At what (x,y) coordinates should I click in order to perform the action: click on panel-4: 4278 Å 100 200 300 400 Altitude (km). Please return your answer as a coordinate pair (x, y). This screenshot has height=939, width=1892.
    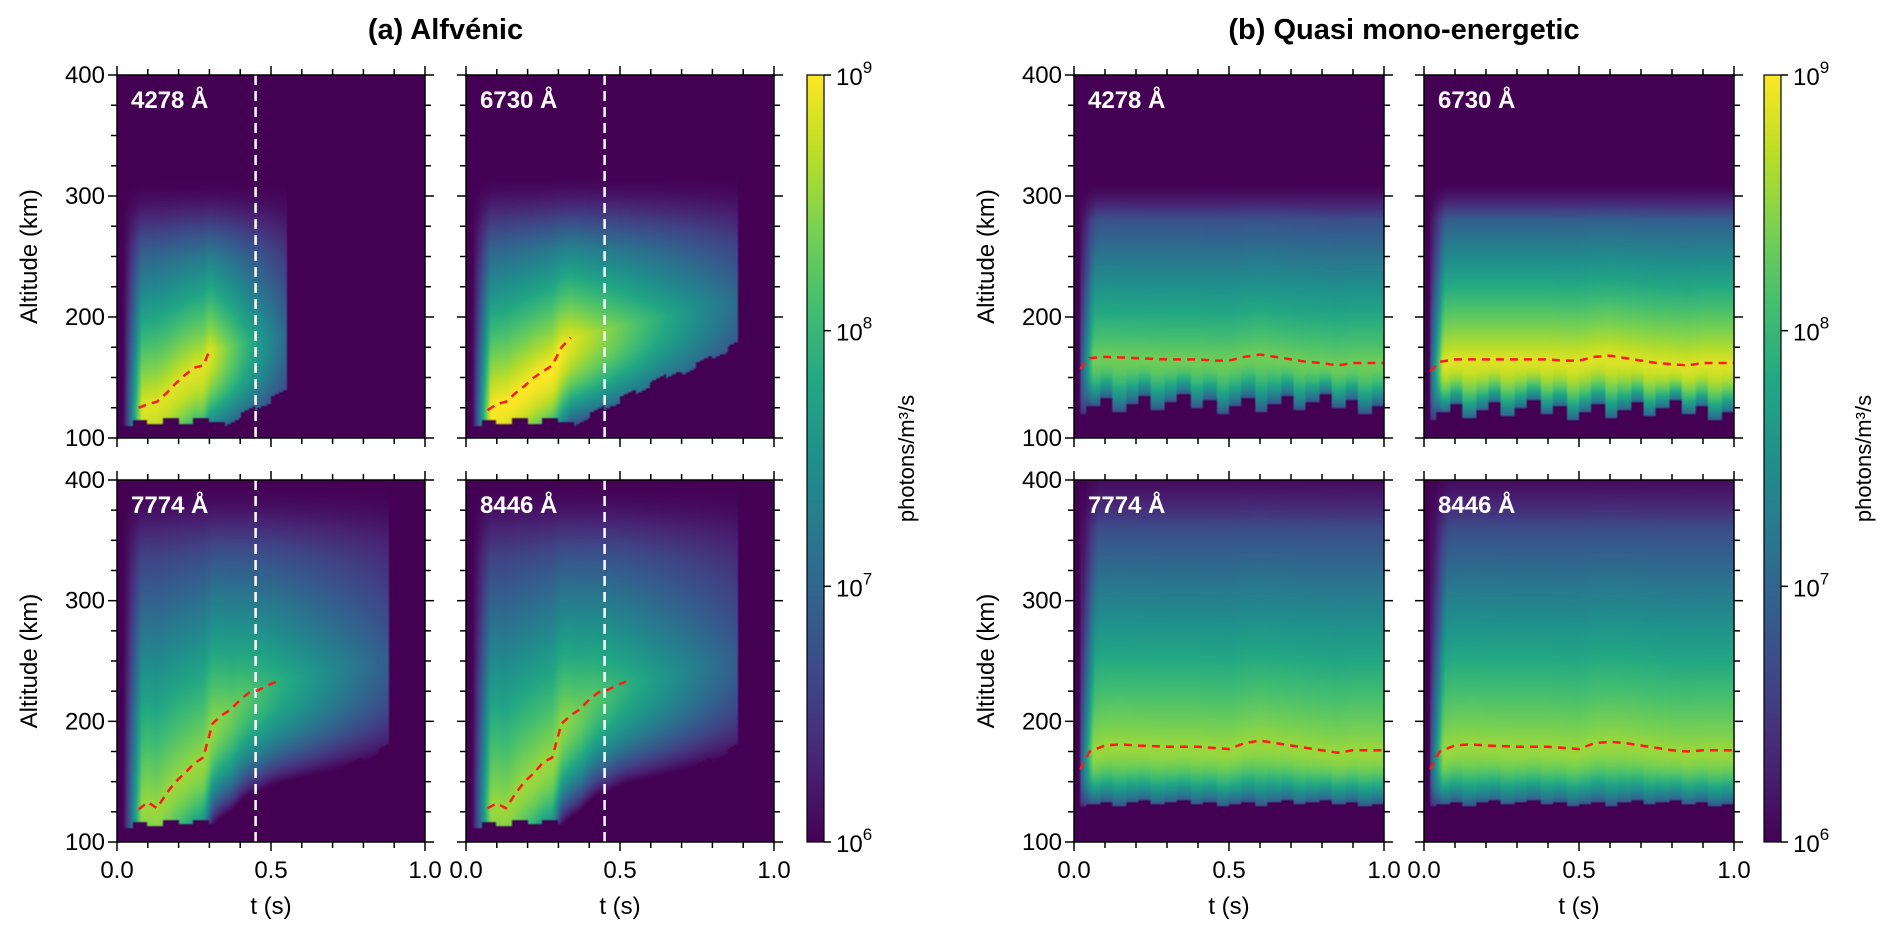
    Looking at the image, I should click on (1183, 257).